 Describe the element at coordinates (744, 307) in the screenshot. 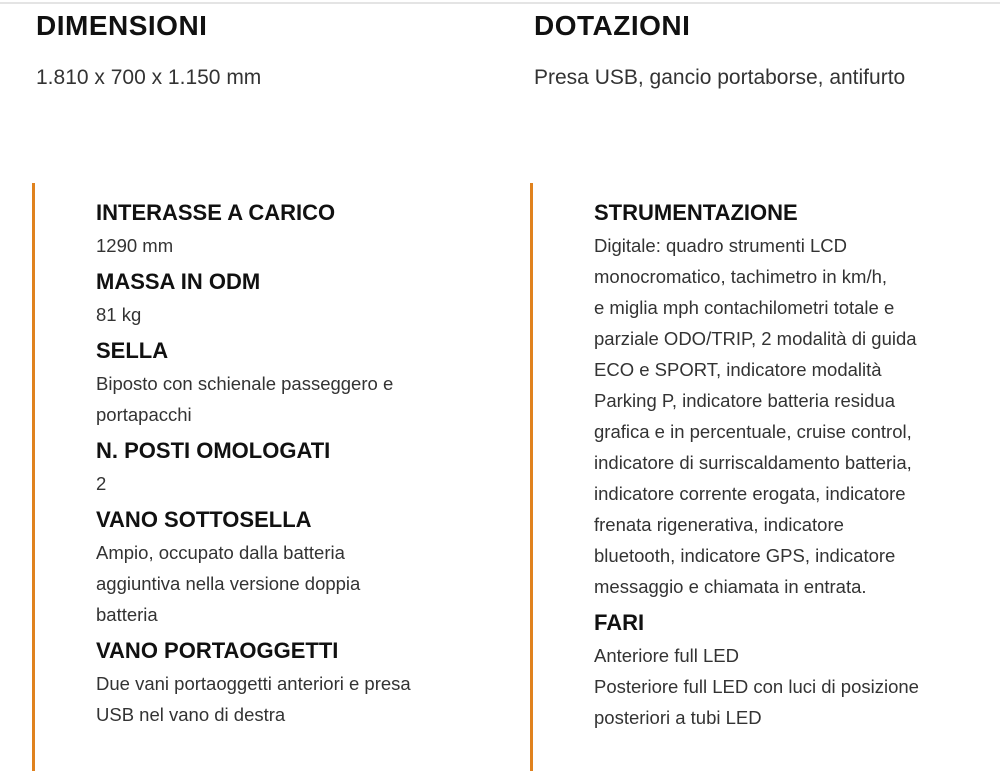

I see `spec-value-line: e miglia mph contachilometri totale e` at that location.